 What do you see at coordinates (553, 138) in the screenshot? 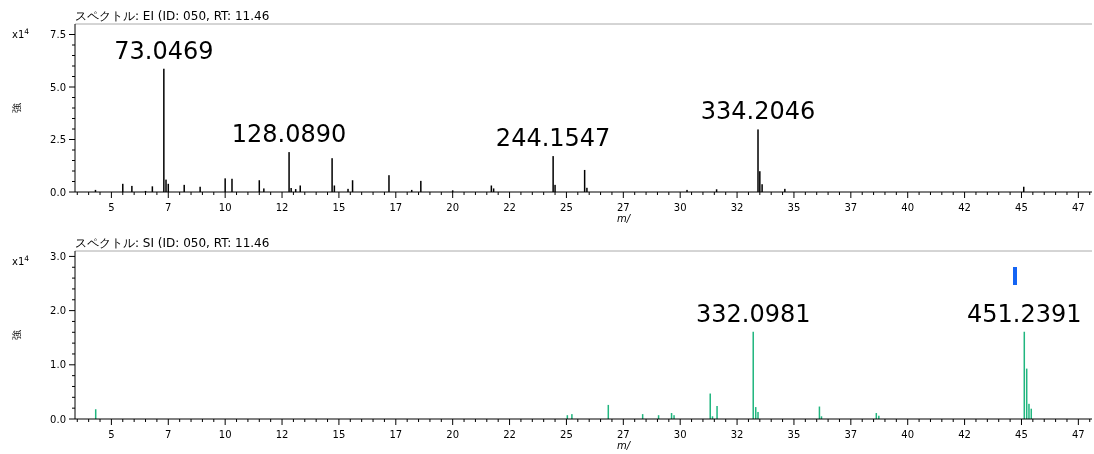
I see `annotation: 244.1547` at bounding box center [553, 138].